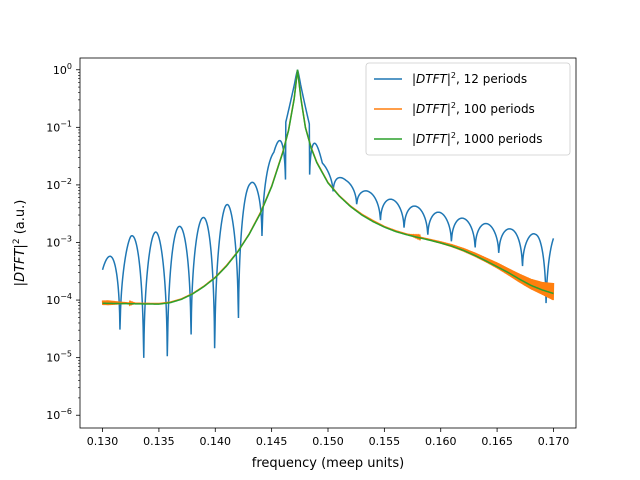 The height and width of the screenshot is (480, 640). Describe the element at coordinates (469, 78) in the screenshot. I see `legend-label: |DTFT|2, 12 periods` at that location.